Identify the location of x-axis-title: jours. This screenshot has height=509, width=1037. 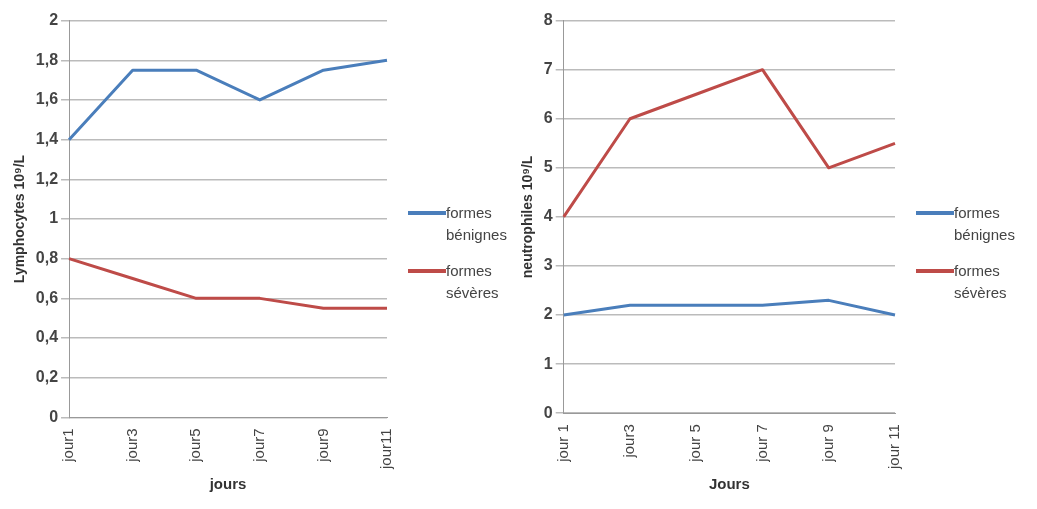
(227, 484).